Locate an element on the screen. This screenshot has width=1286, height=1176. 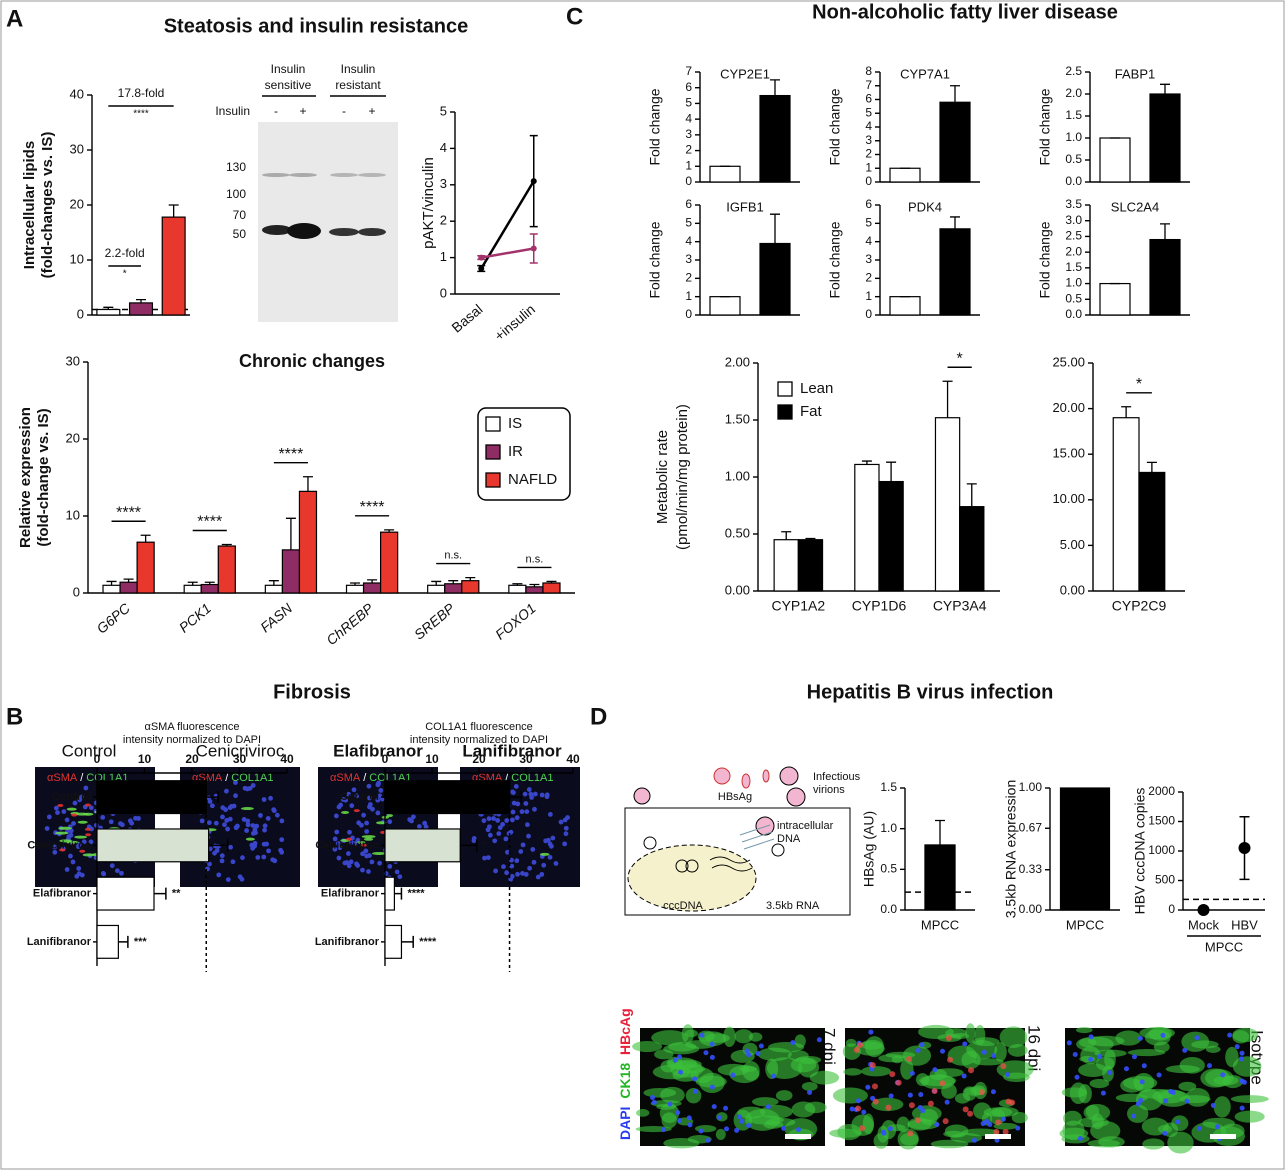
y-axis-label: (fold-change vs. IS) is located at coordinates (43, 477).